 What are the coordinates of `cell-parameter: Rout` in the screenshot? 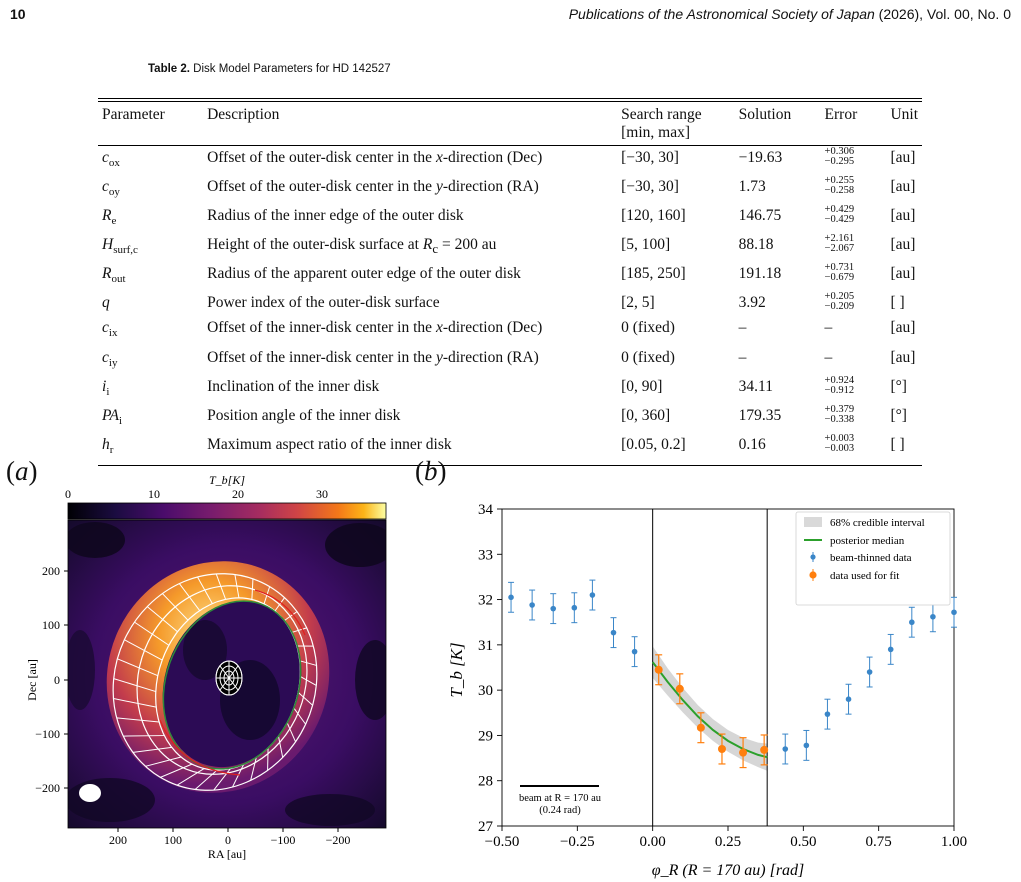 It's located at (114, 275).